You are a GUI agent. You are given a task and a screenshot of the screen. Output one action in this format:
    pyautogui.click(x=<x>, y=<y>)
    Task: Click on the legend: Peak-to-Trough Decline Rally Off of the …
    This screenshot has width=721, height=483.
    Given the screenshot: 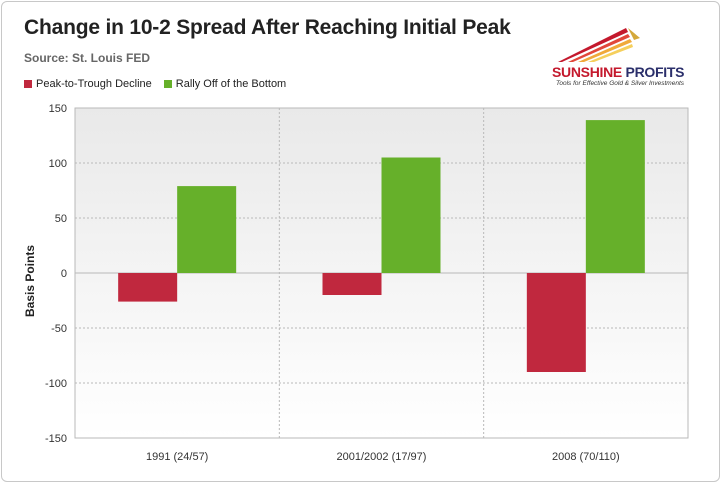 What is the action you would take?
    pyautogui.click(x=155, y=84)
    